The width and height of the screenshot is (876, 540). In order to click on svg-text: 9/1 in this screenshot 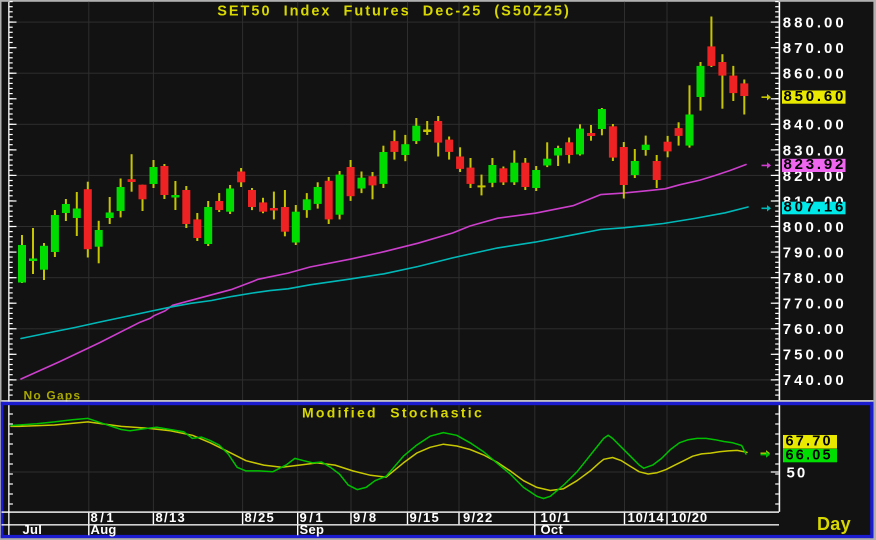, I will do `click(313, 517)`.